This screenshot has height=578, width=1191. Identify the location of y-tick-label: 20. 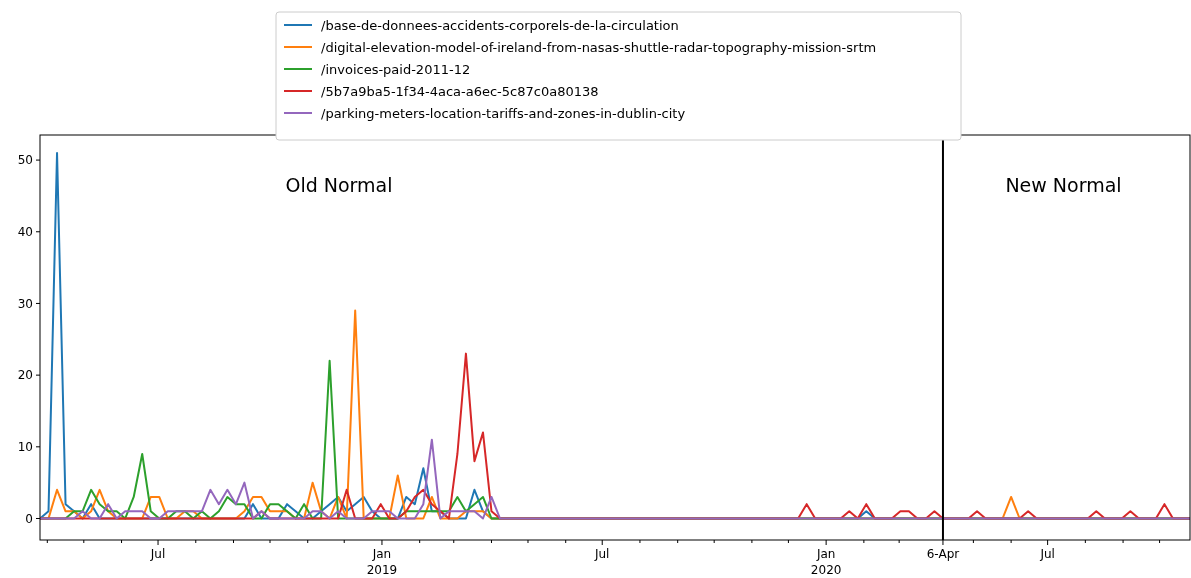
(25, 375).